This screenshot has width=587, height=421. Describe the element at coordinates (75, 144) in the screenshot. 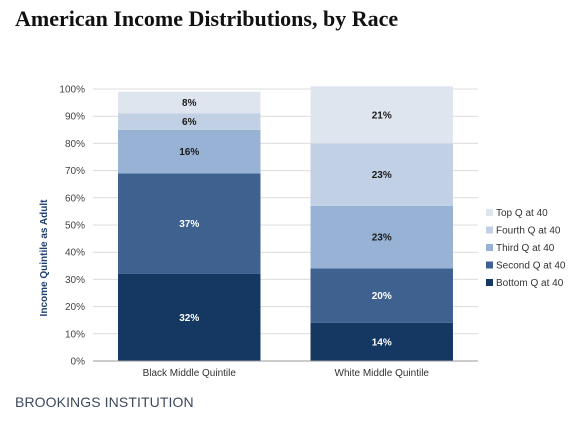

I see `y-tick-label: 80%` at that location.